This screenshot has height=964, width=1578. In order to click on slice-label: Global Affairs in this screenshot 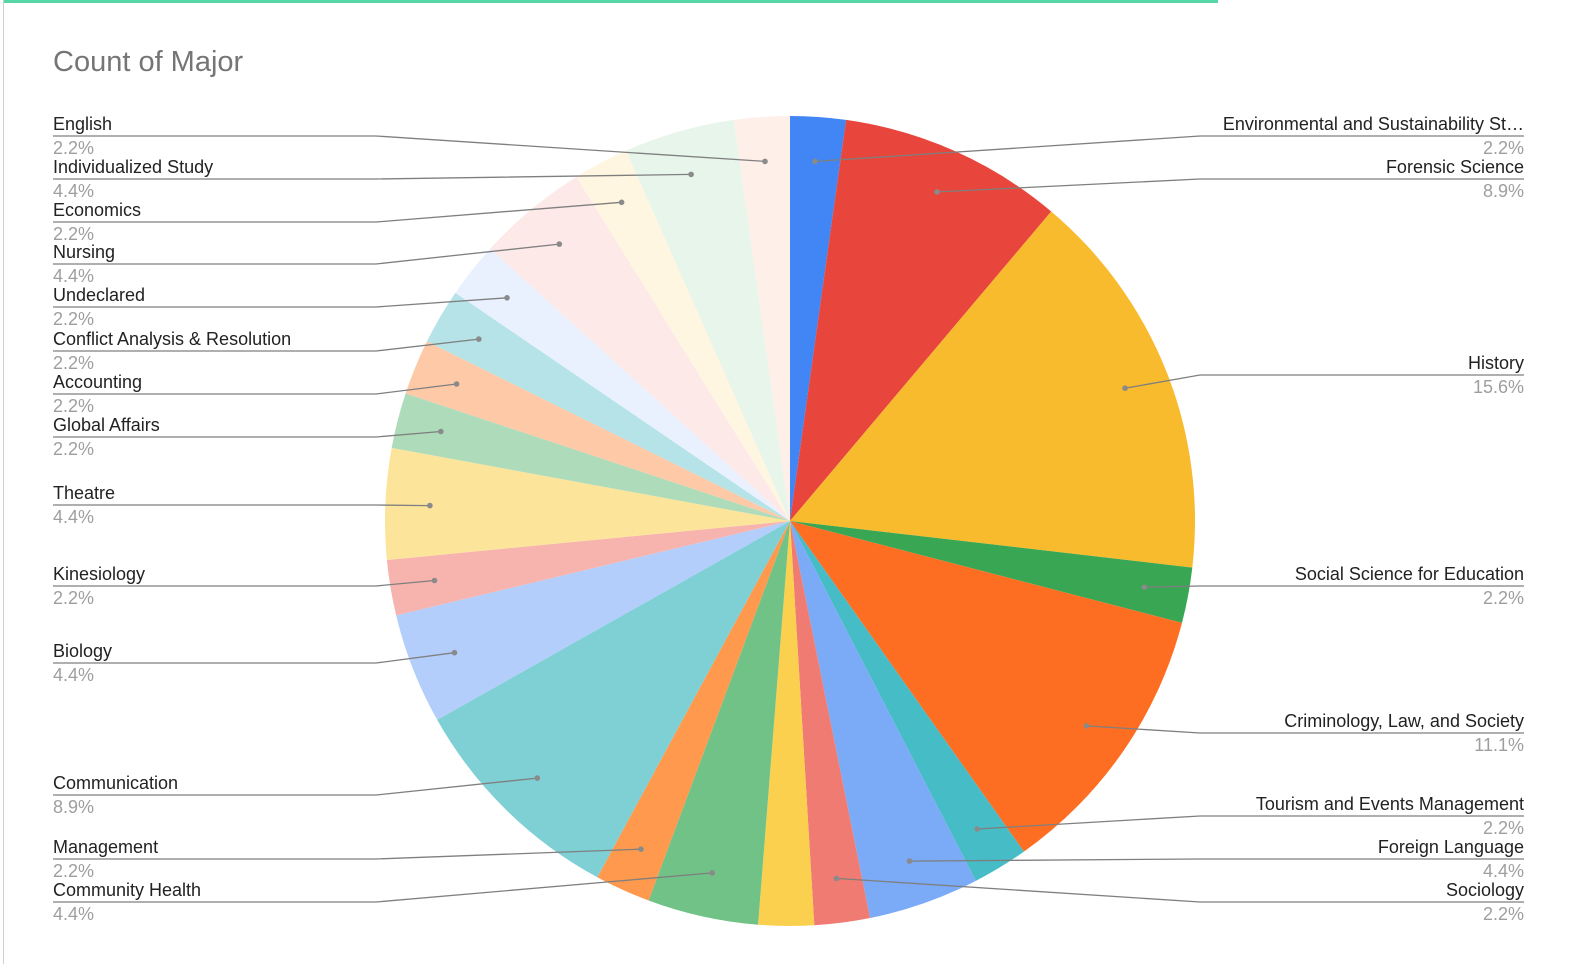, I will do `click(106, 425)`.